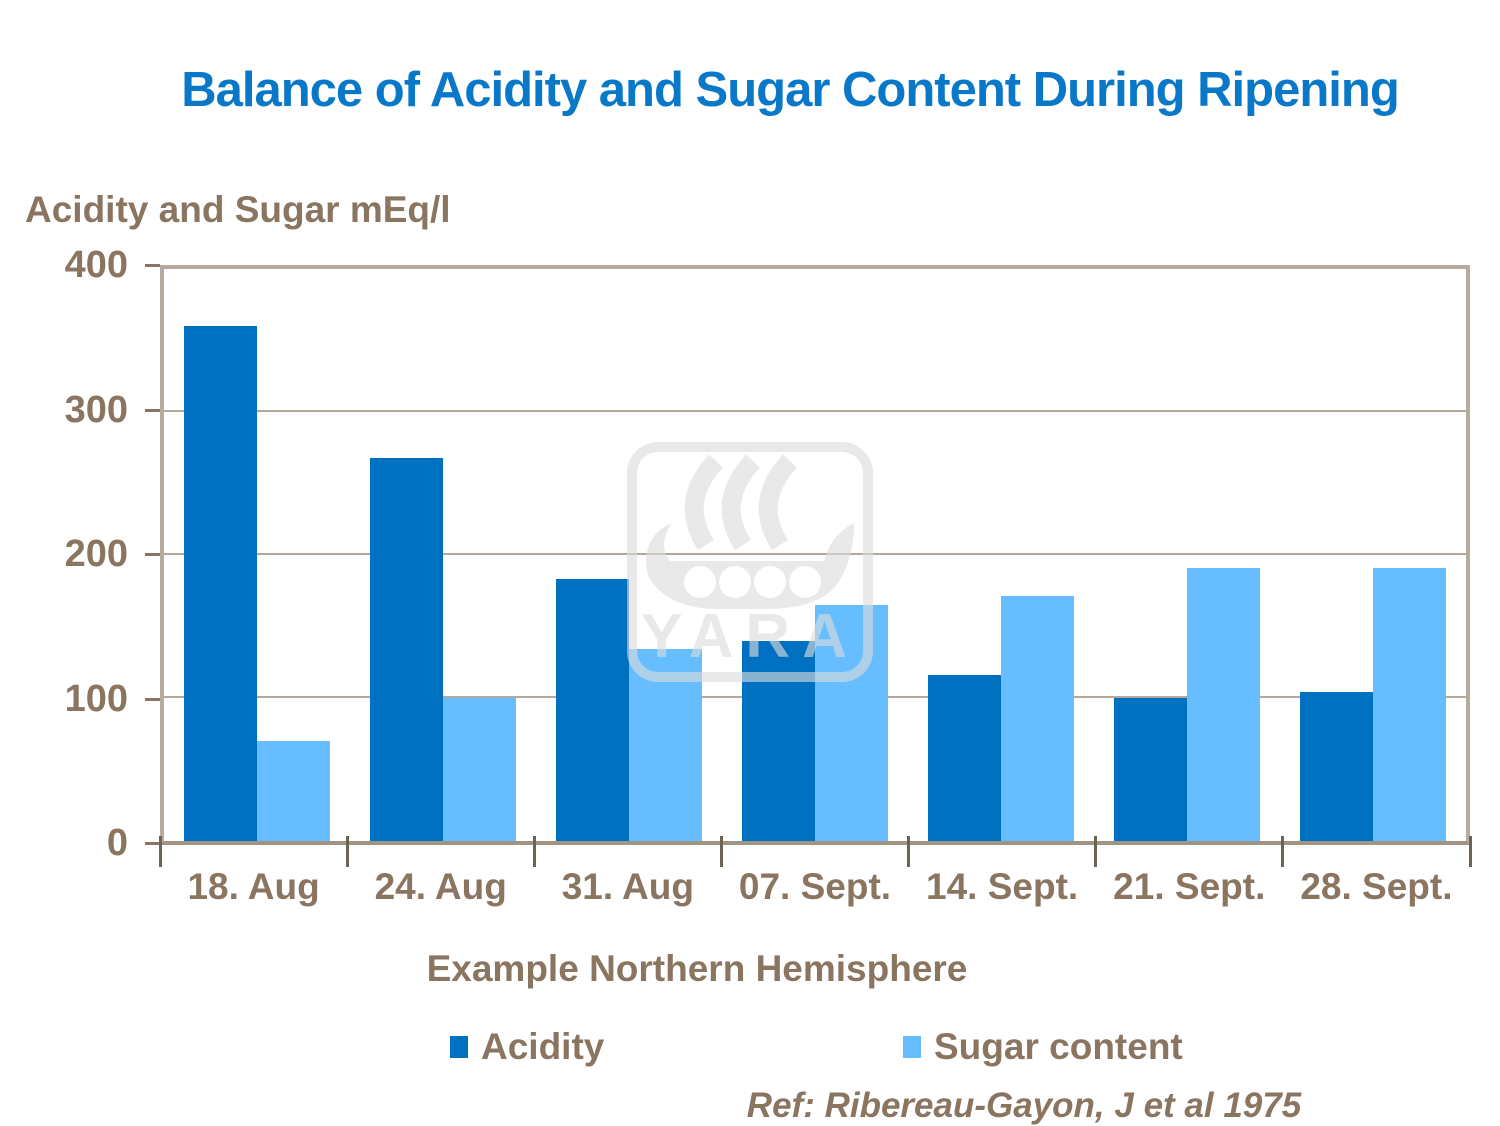  I want to click on legend-item: Sugar content, so click(1043, 1047).